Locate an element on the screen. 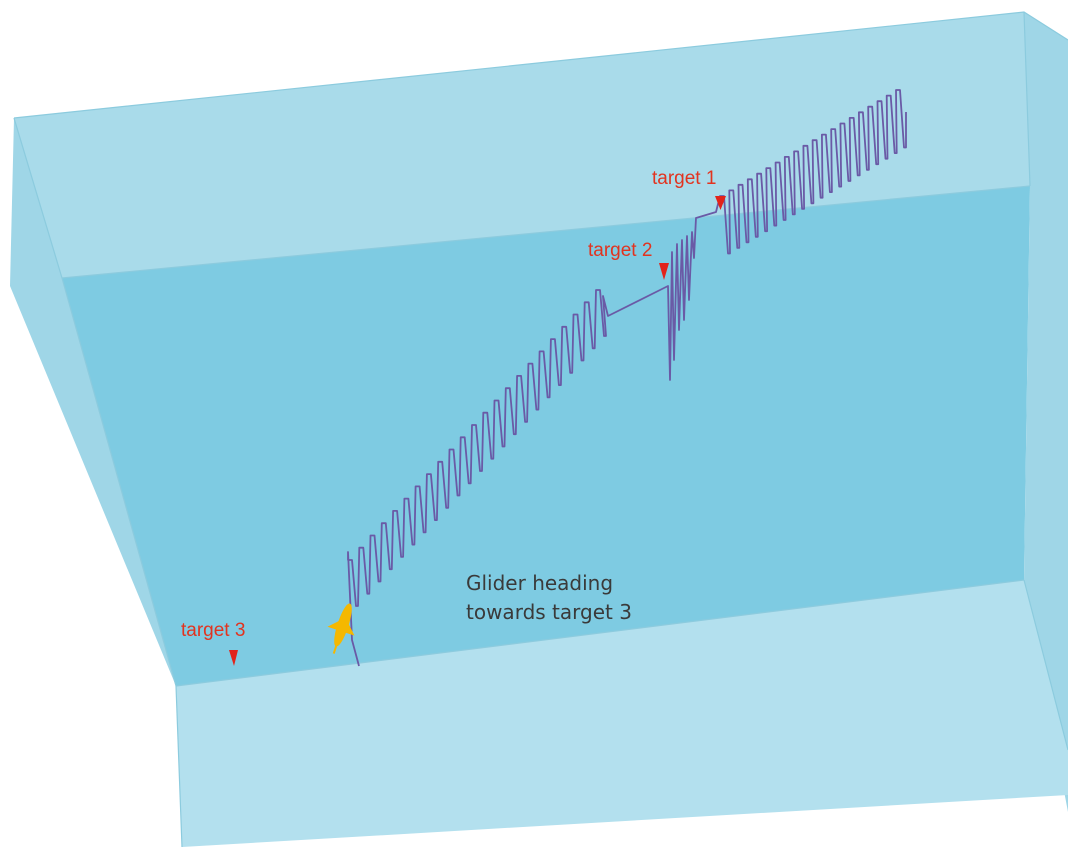 The image size is (1068, 847). glider-icon is located at coordinates (341, 628).